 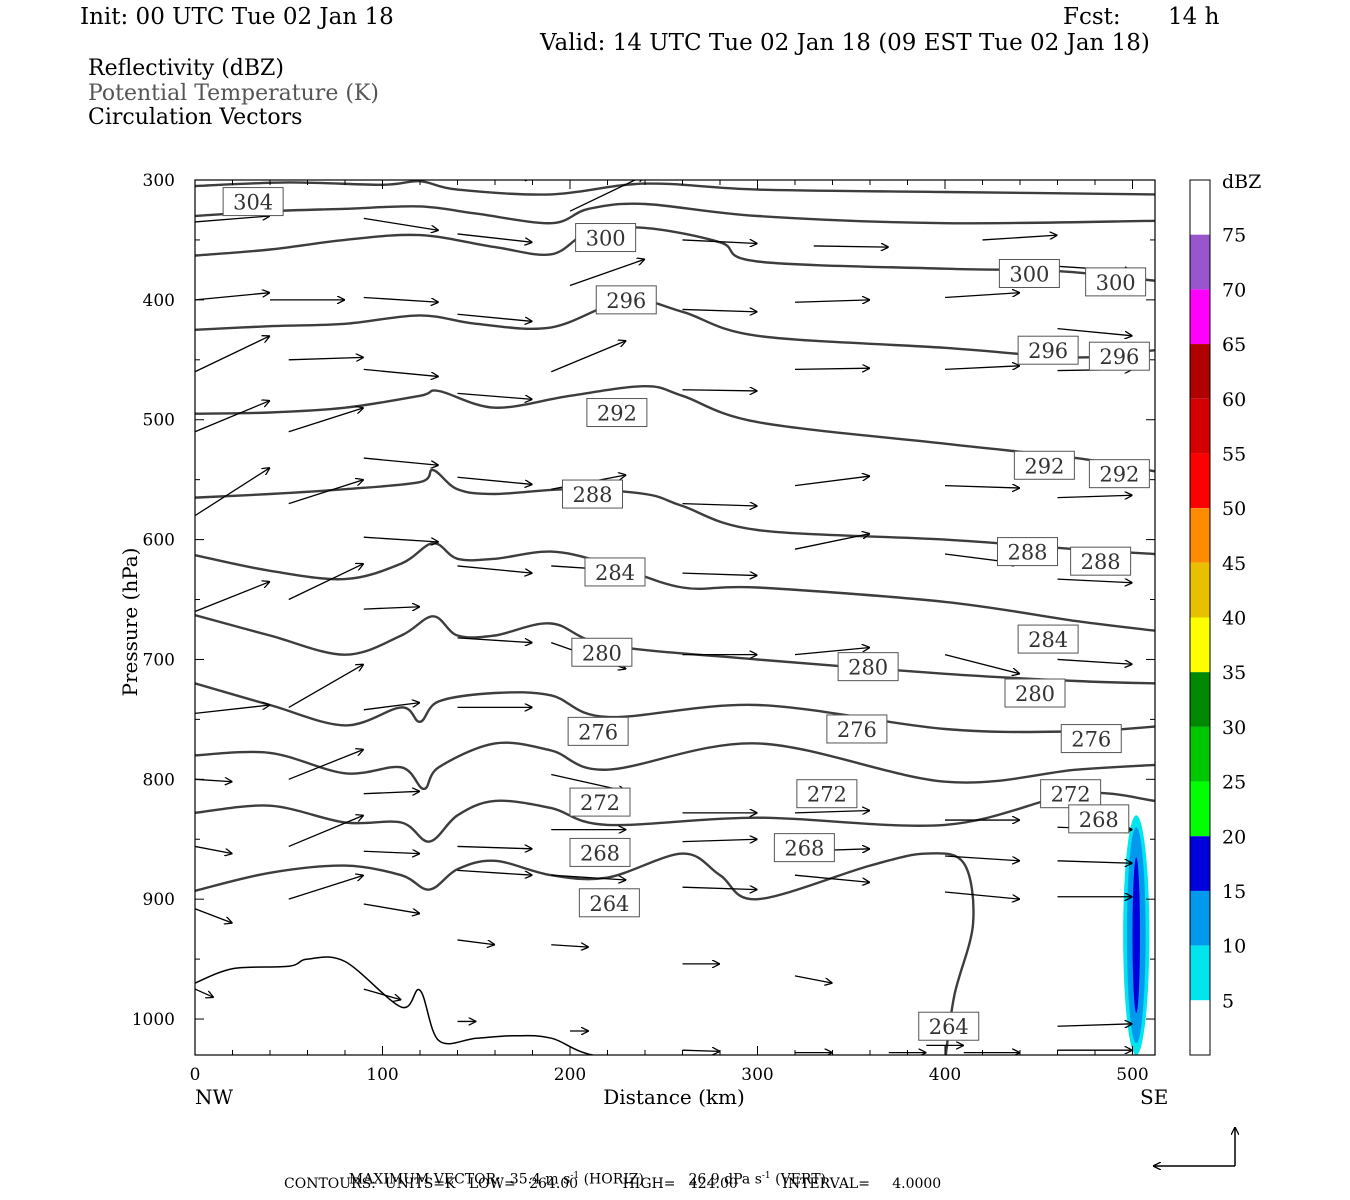 What do you see at coordinates (540, 1179) in the screenshot?
I see `max-vector-horiz: 35.4 m s` at bounding box center [540, 1179].